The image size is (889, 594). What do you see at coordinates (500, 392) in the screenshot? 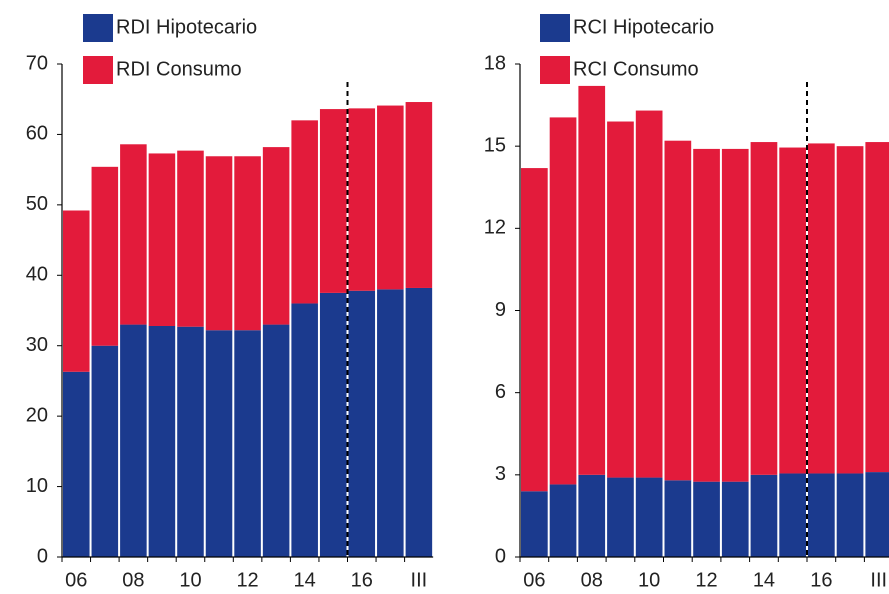
I see `y-tick-label: 6` at bounding box center [500, 392].